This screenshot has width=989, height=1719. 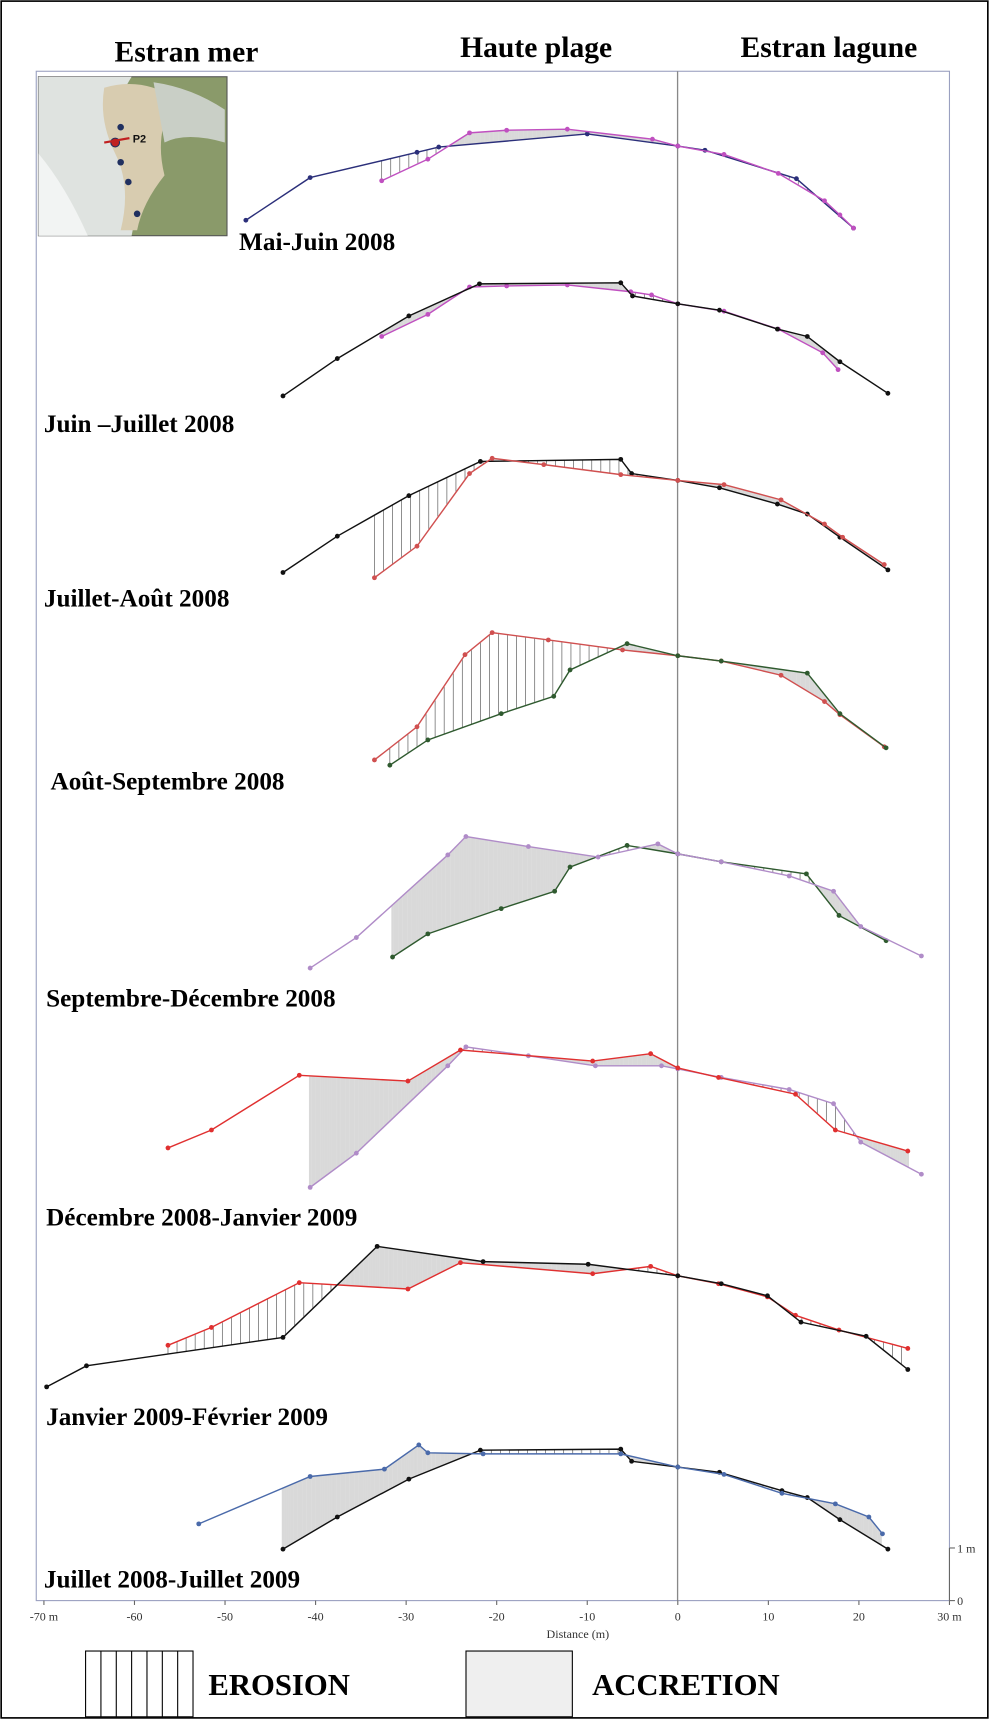 I want to click on inset-map: P2, so click(x=132, y=156).